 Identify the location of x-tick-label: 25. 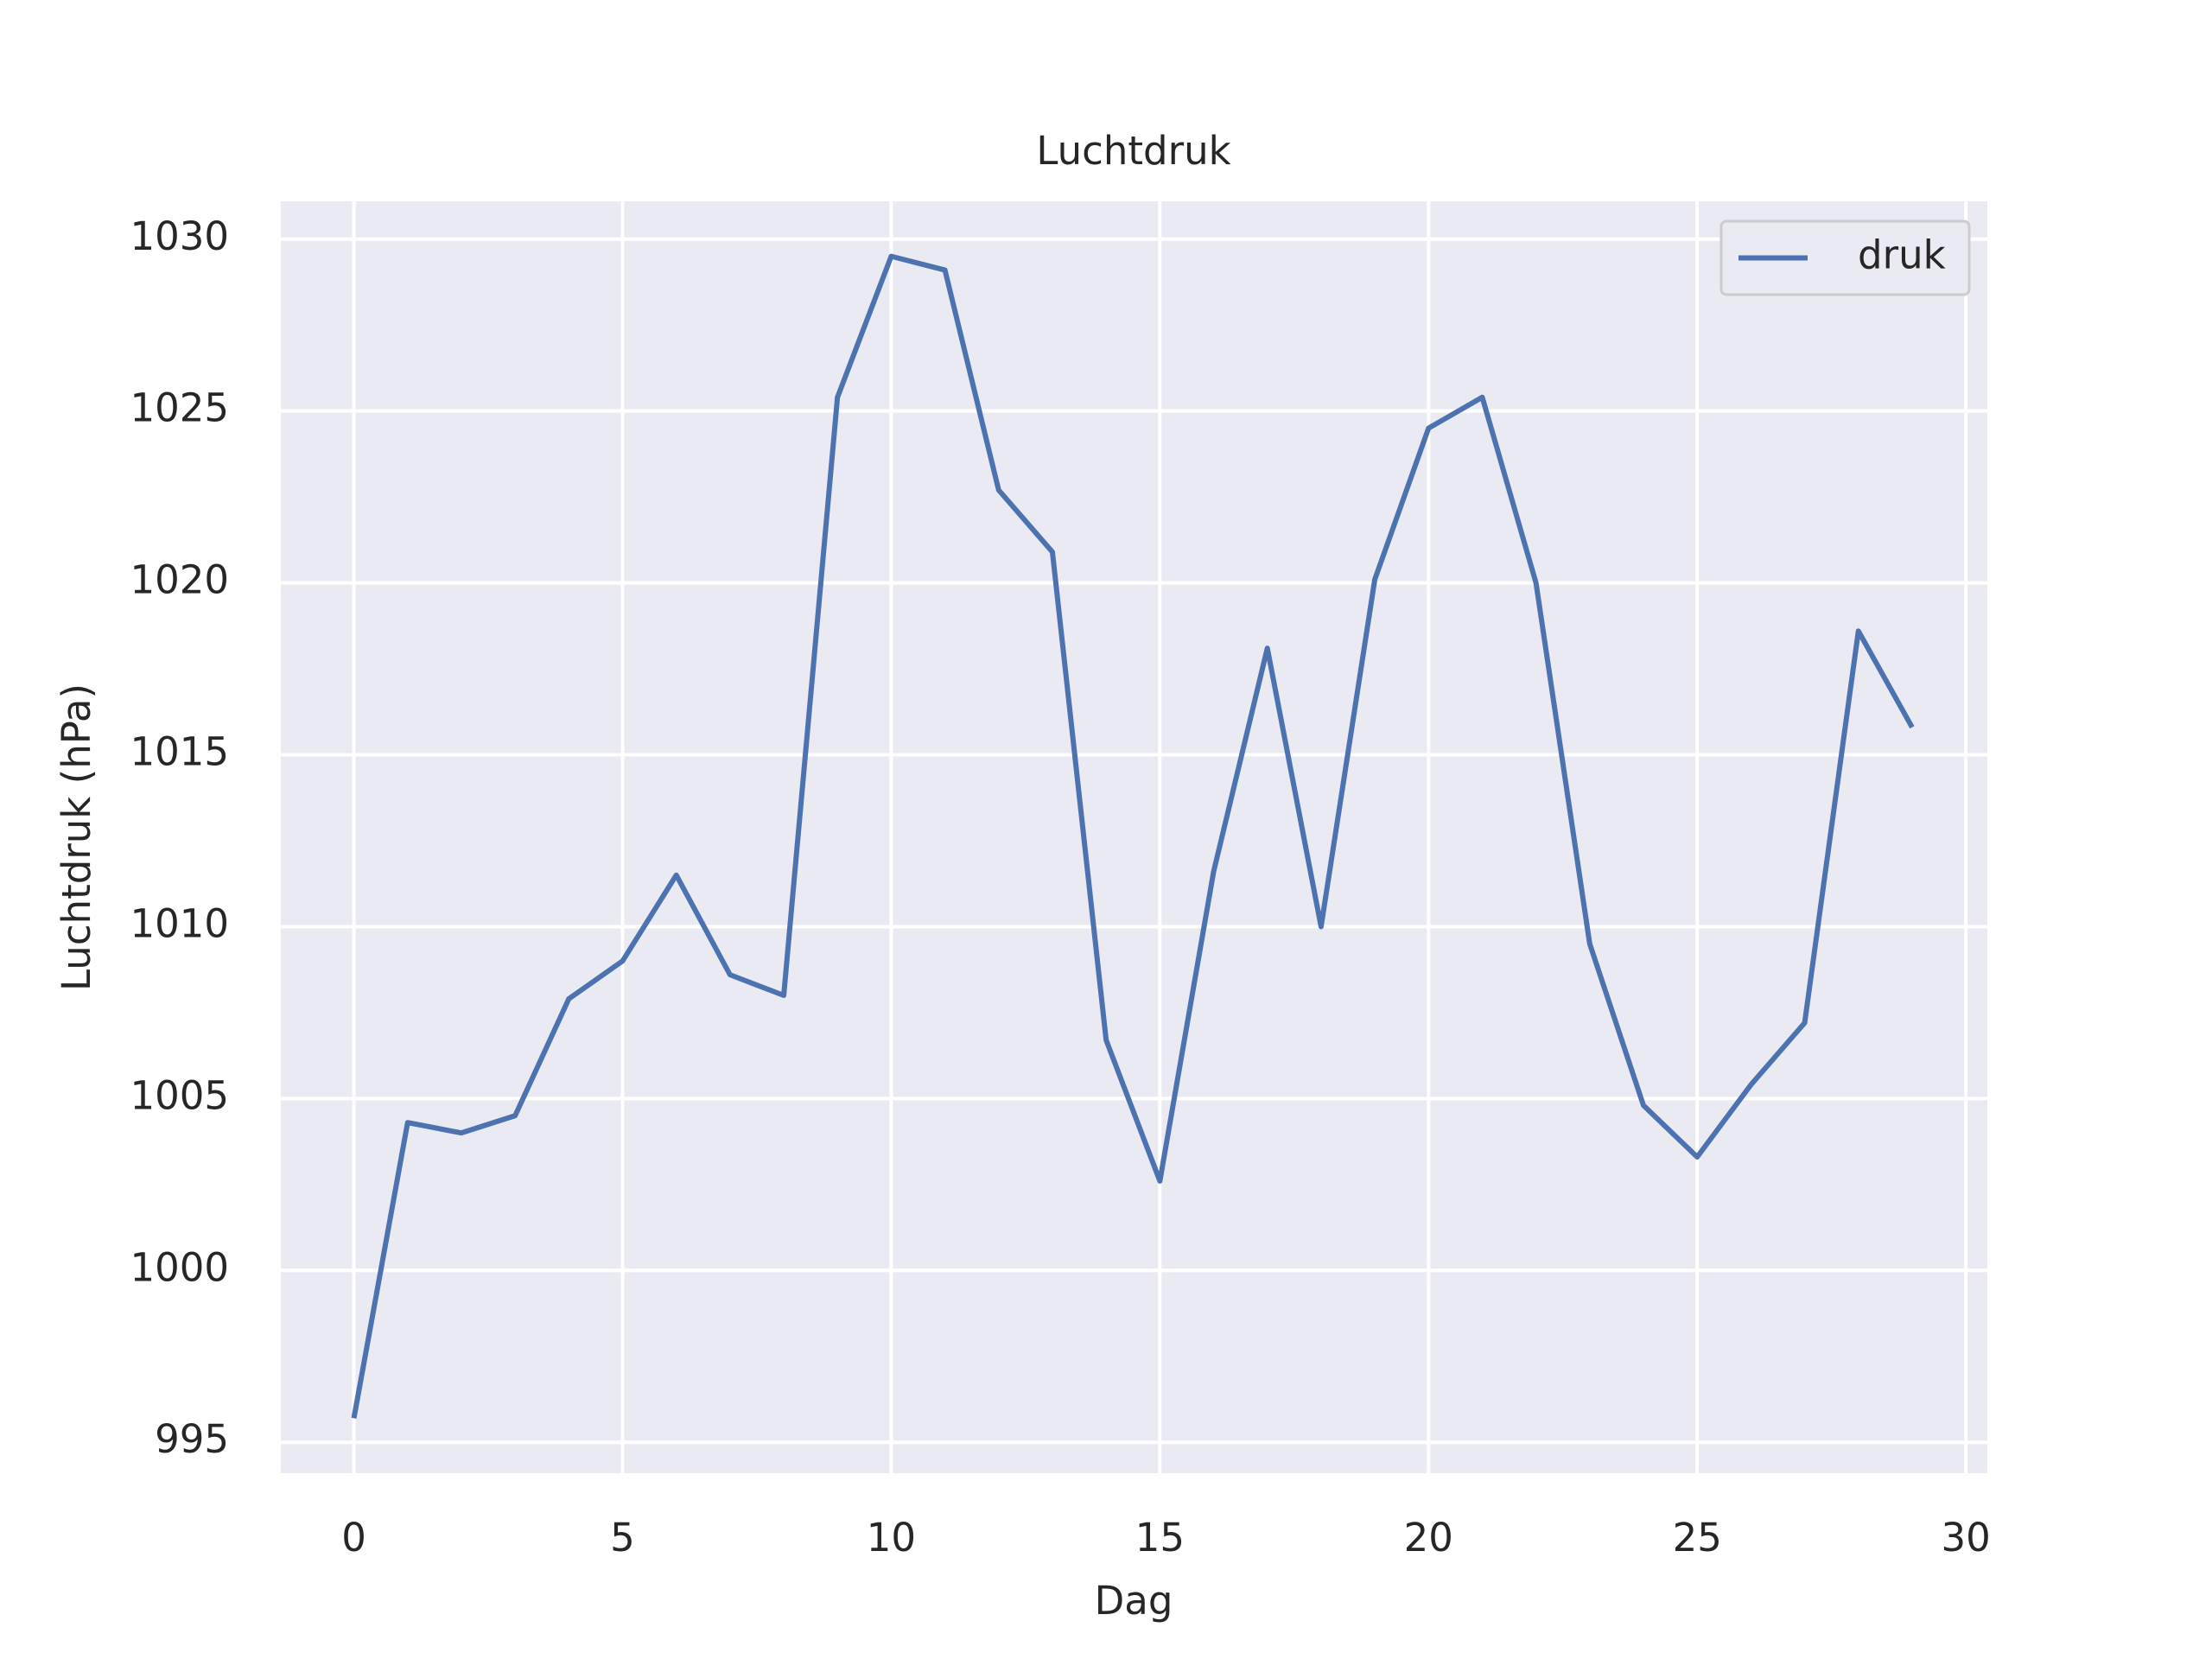
(1697, 1537).